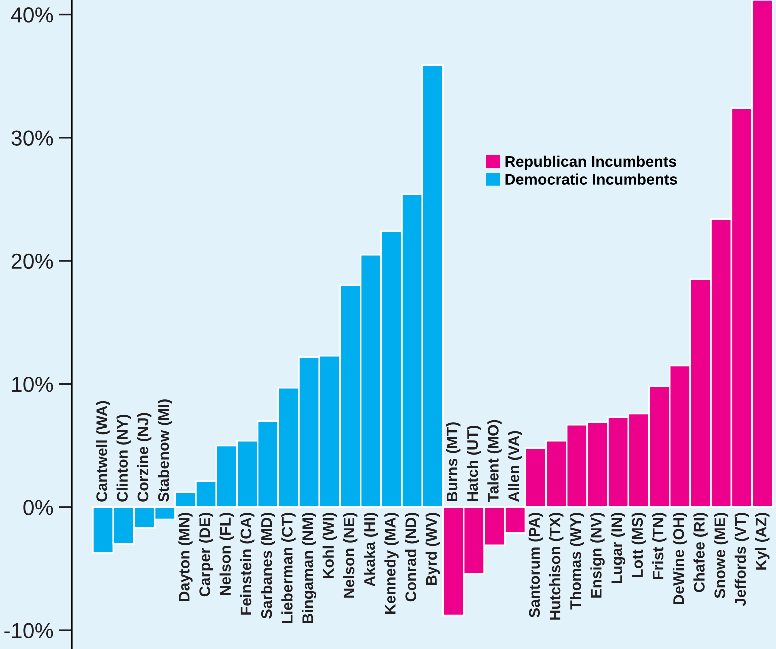 This screenshot has height=649, width=776. Describe the element at coordinates (350, 555) in the screenshot. I see `x-tick-label: Nelson (NE)` at that location.